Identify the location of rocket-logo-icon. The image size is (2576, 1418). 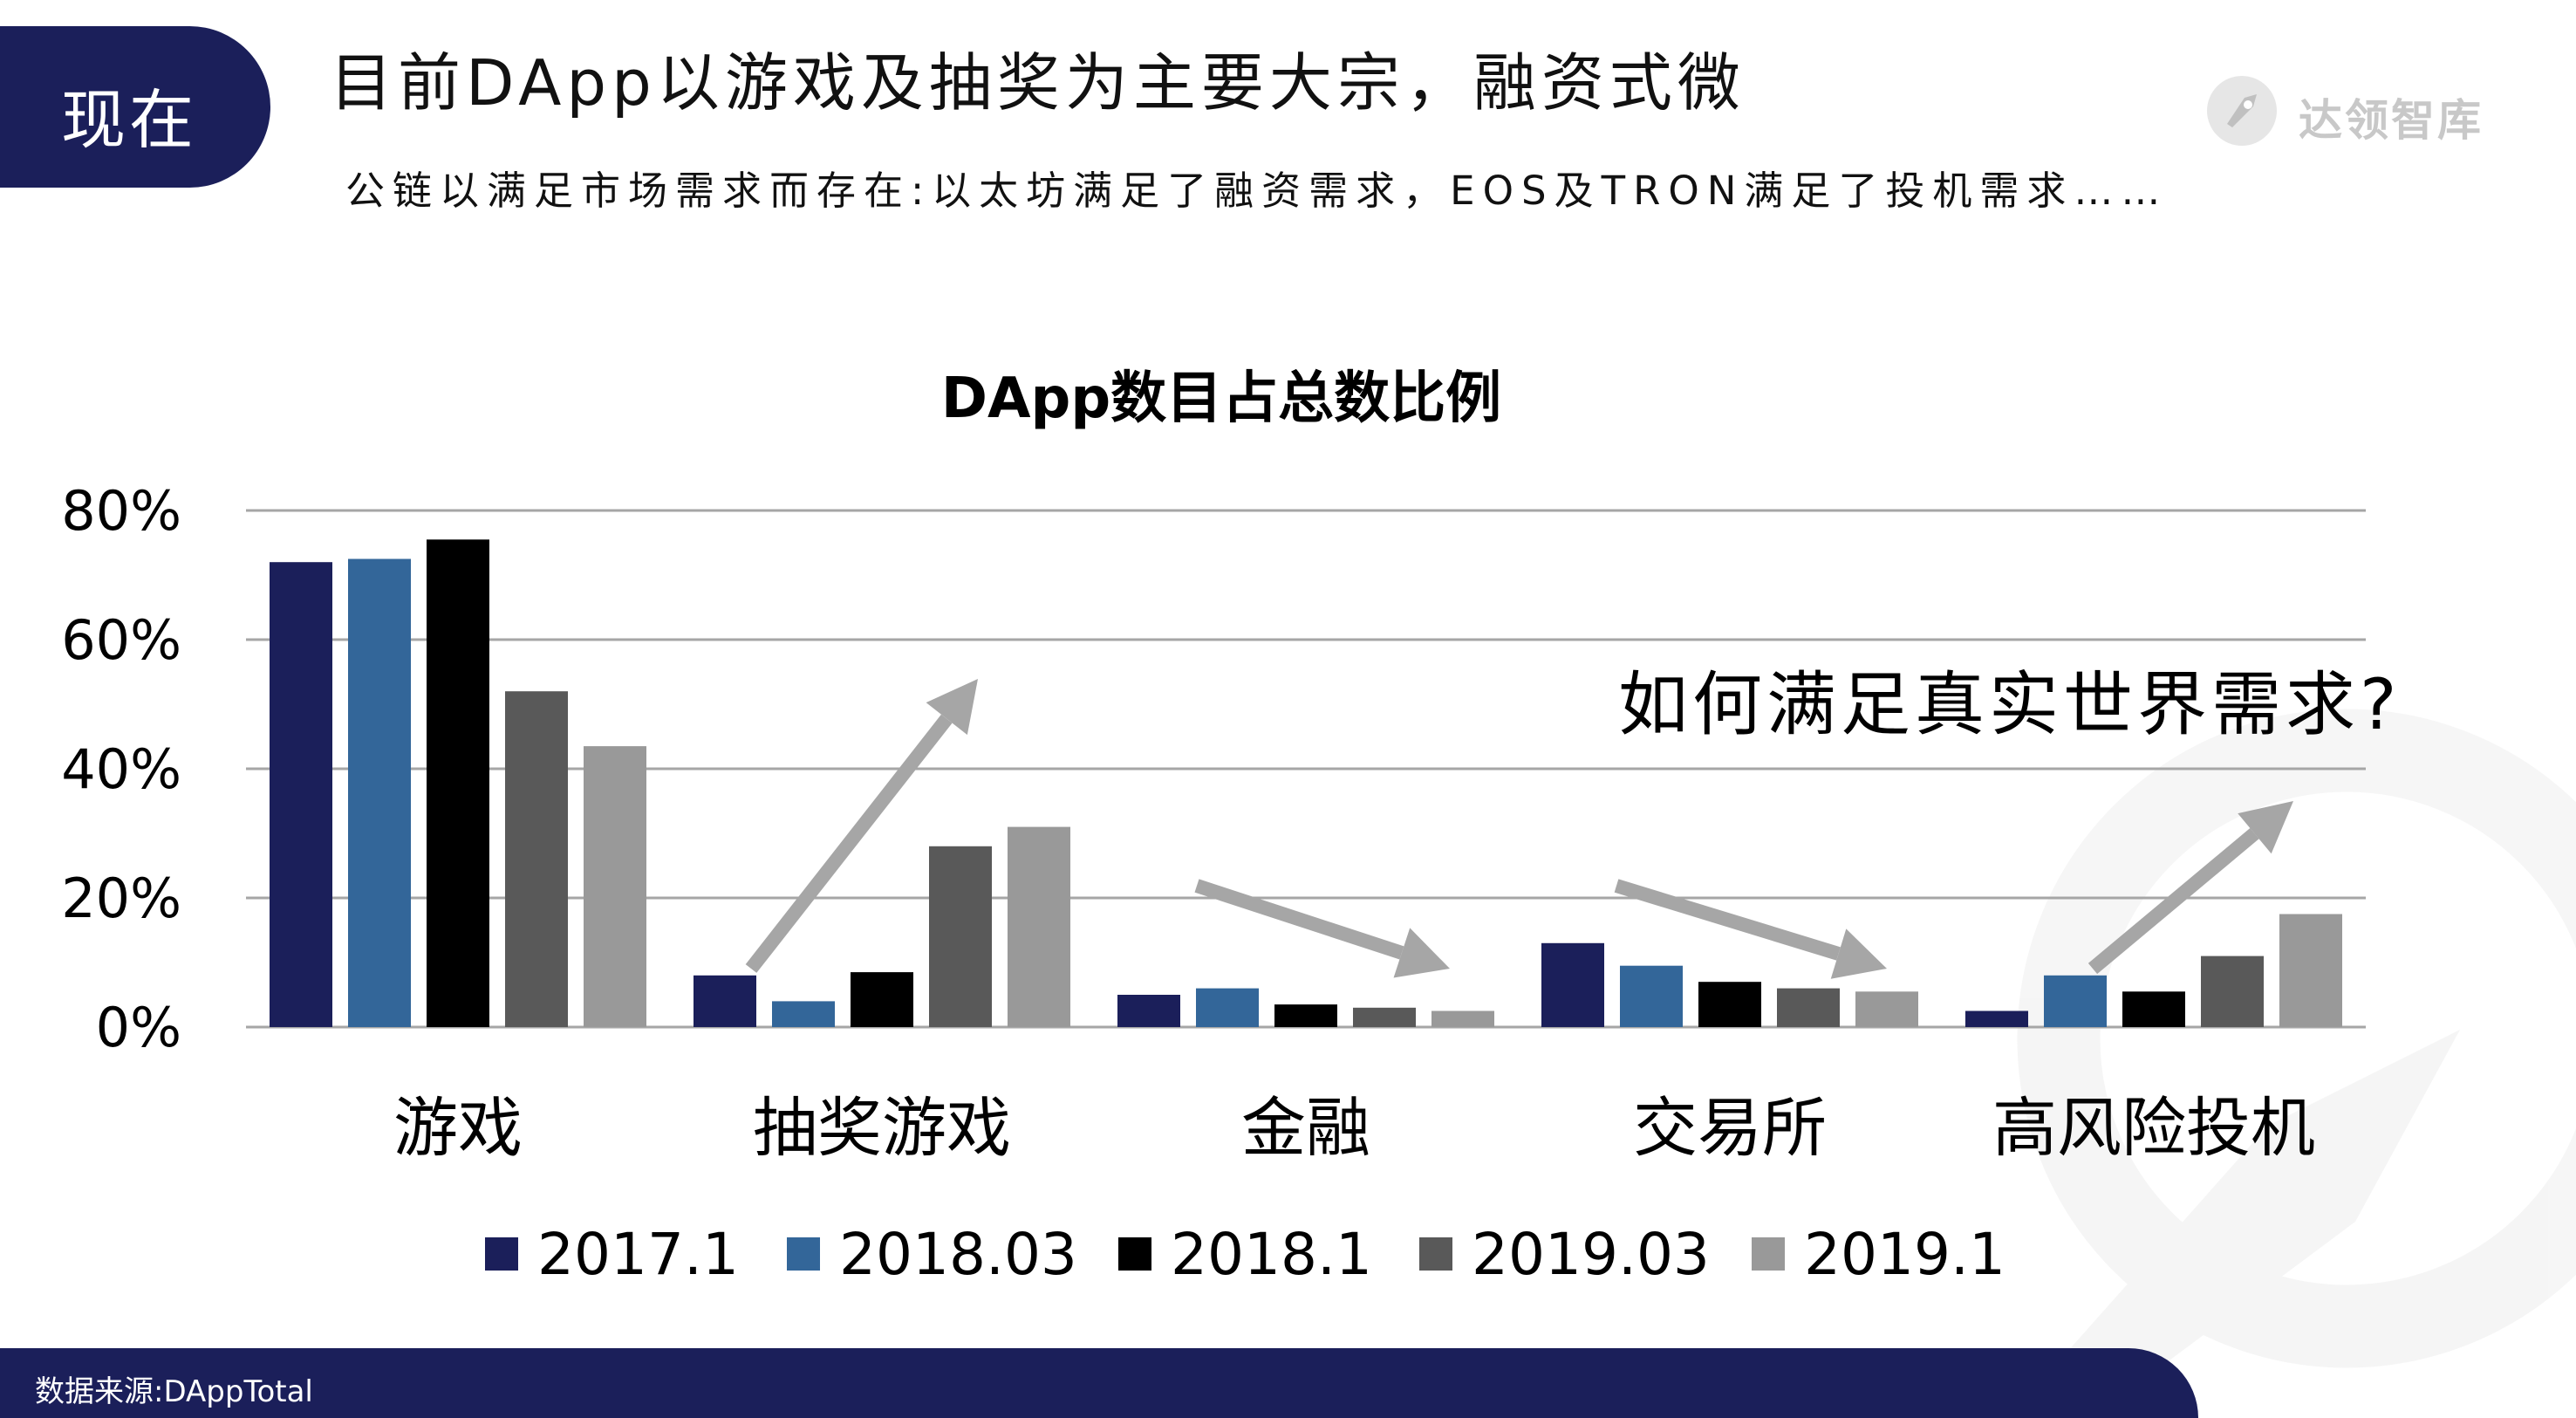
(2242, 111).